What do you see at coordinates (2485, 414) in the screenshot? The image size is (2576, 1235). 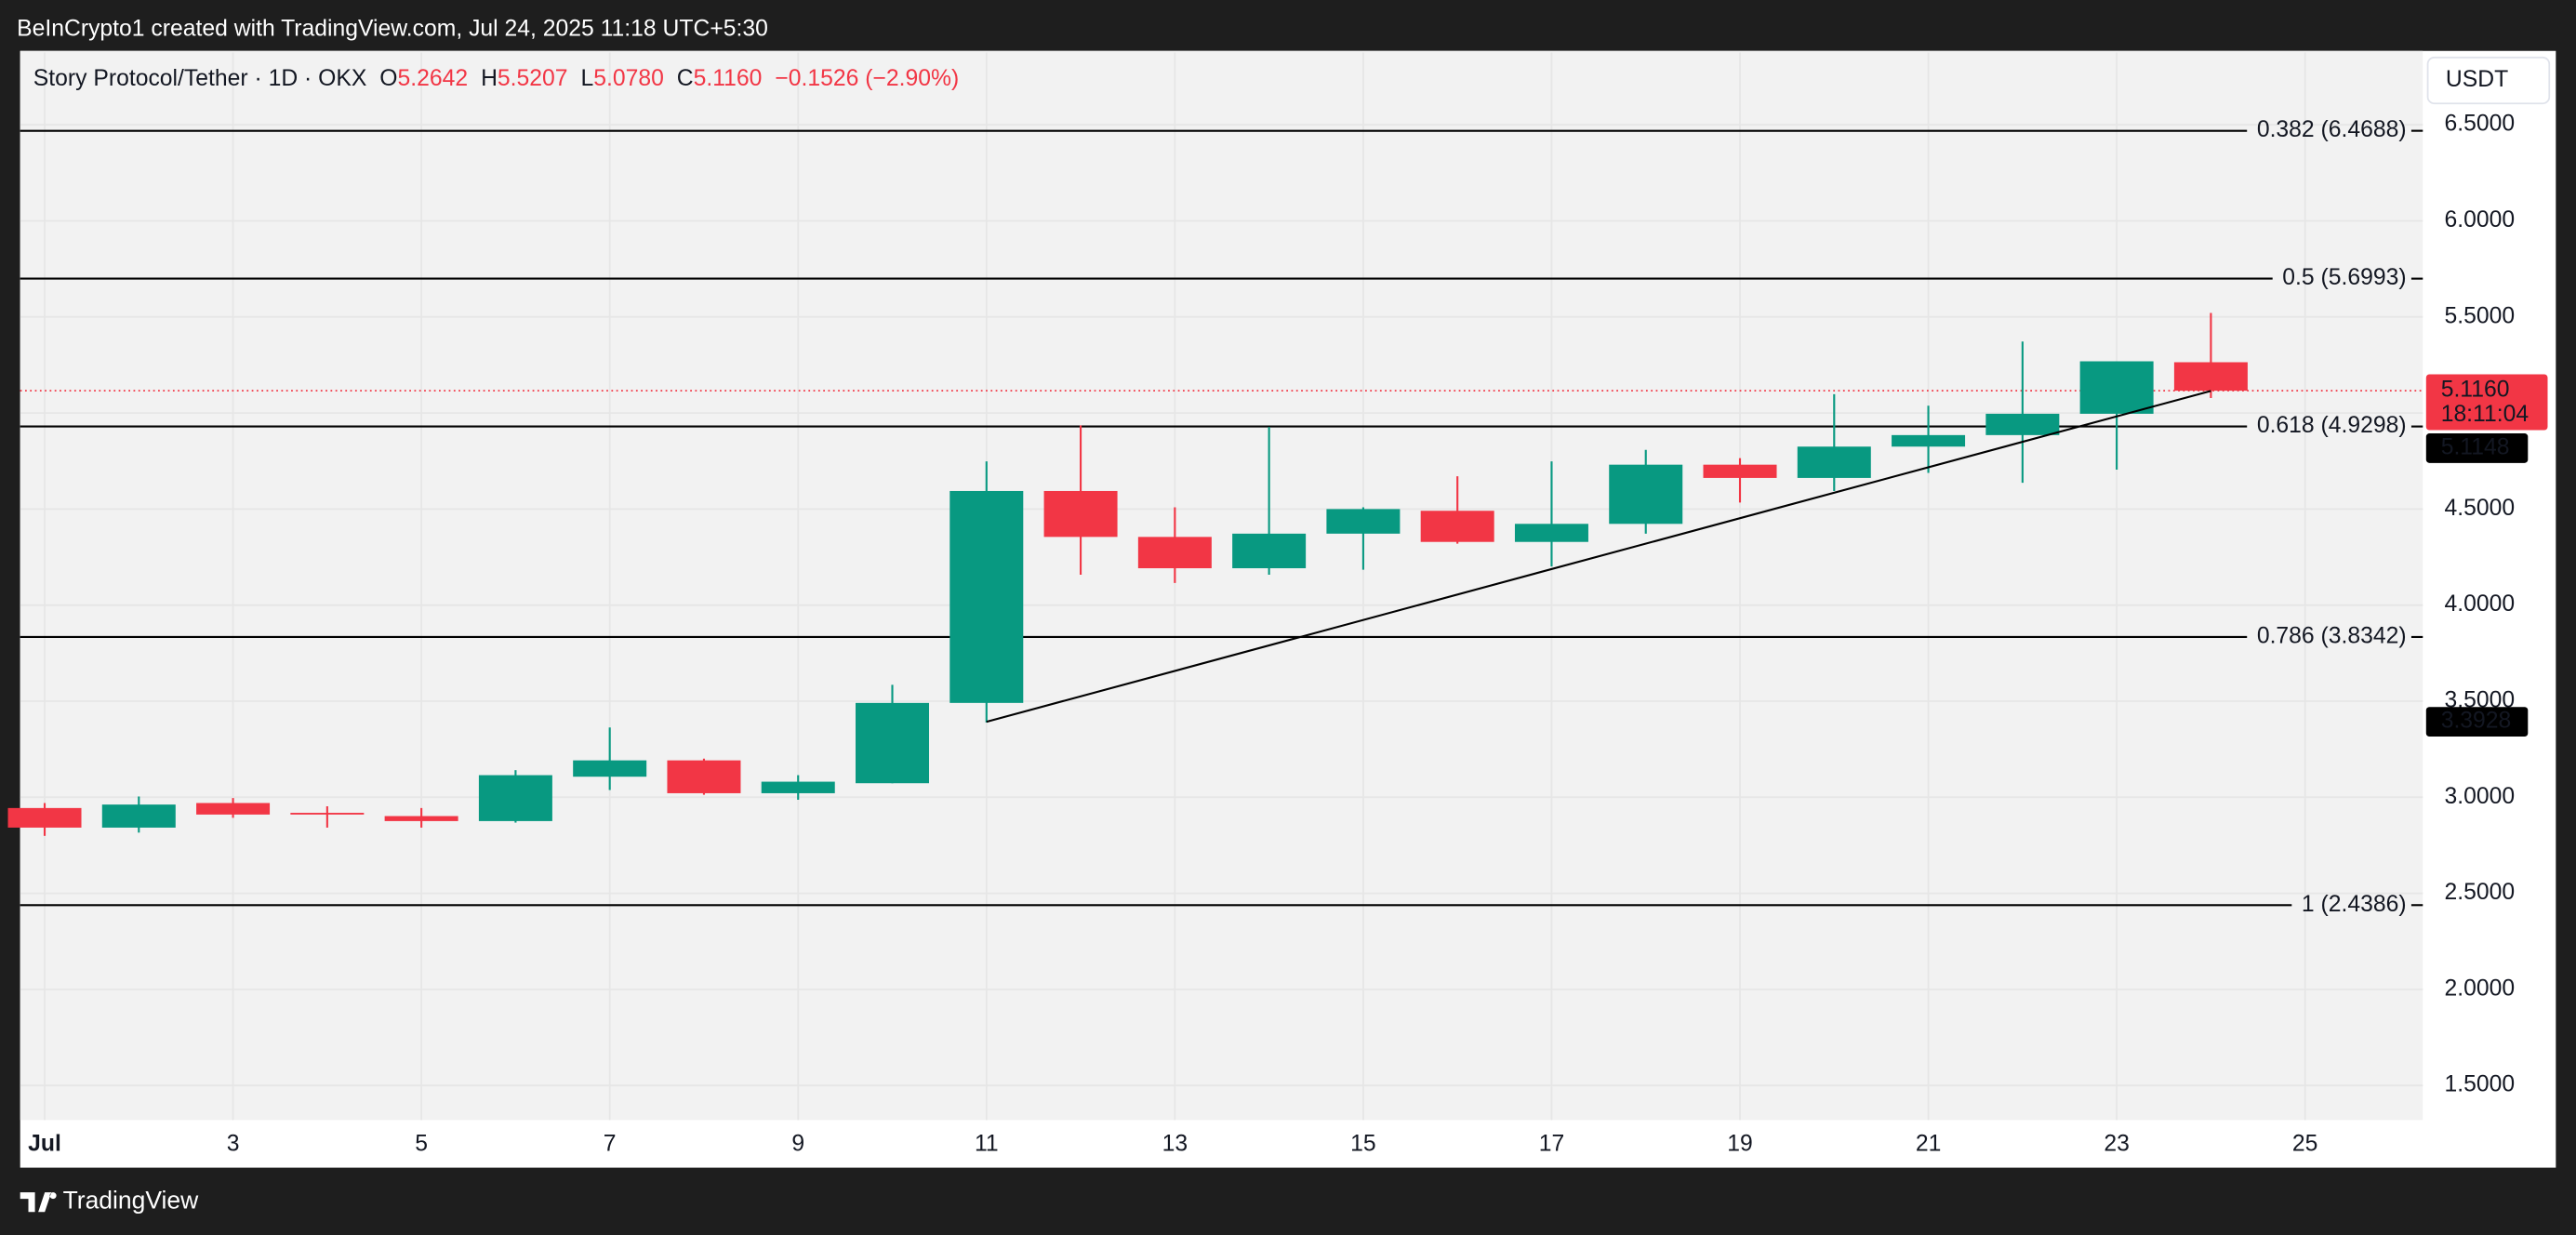 I see `countdown-label: 18:11:04` at bounding box center [2485, 414].